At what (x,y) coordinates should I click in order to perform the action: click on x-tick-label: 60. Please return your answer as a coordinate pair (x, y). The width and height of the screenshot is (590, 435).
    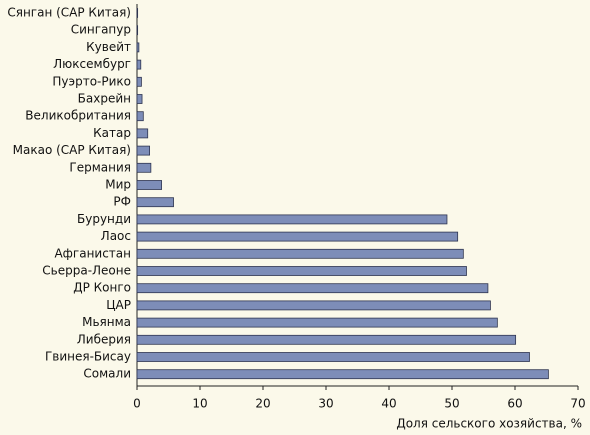
    Looking at the image, I should click on (514, 404).